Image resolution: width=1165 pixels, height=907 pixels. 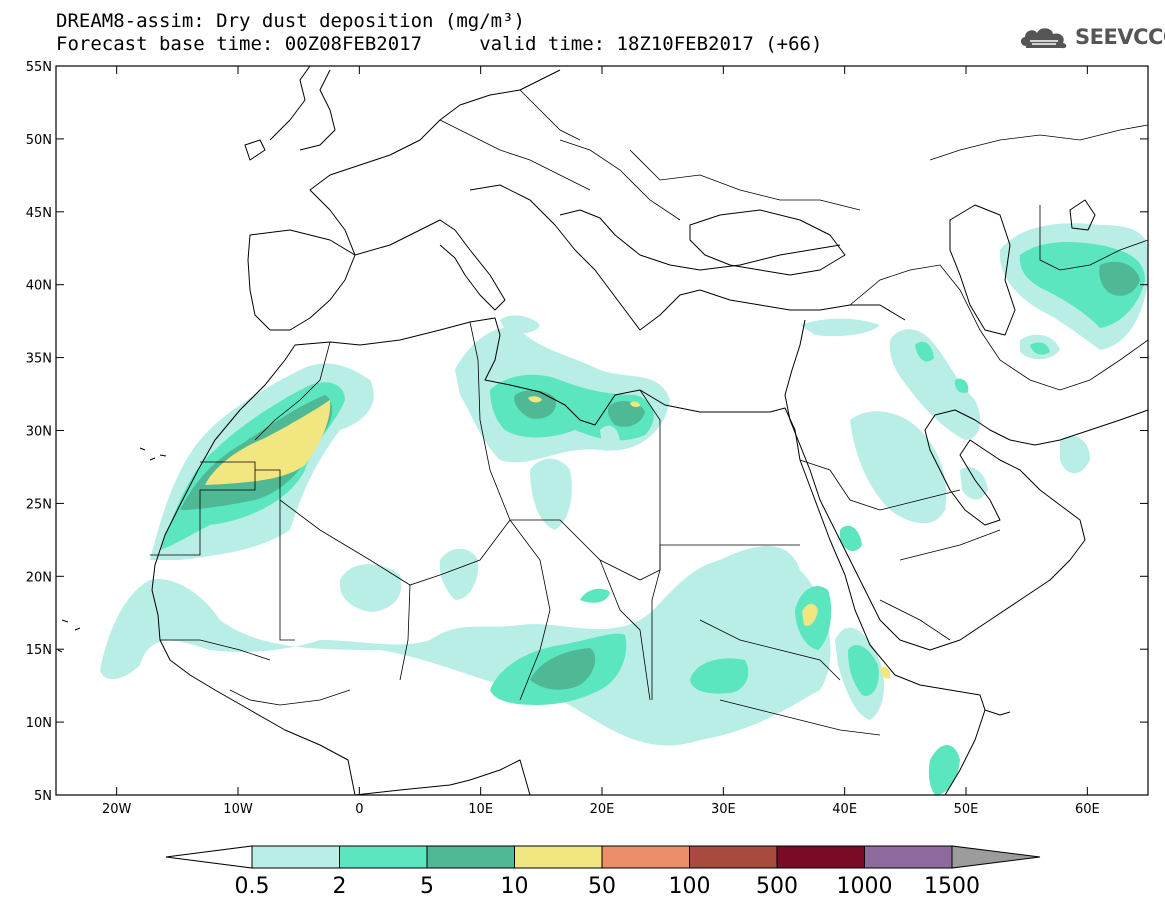 I want to click on colorbar-label: 500, so click(x=777, y=886).